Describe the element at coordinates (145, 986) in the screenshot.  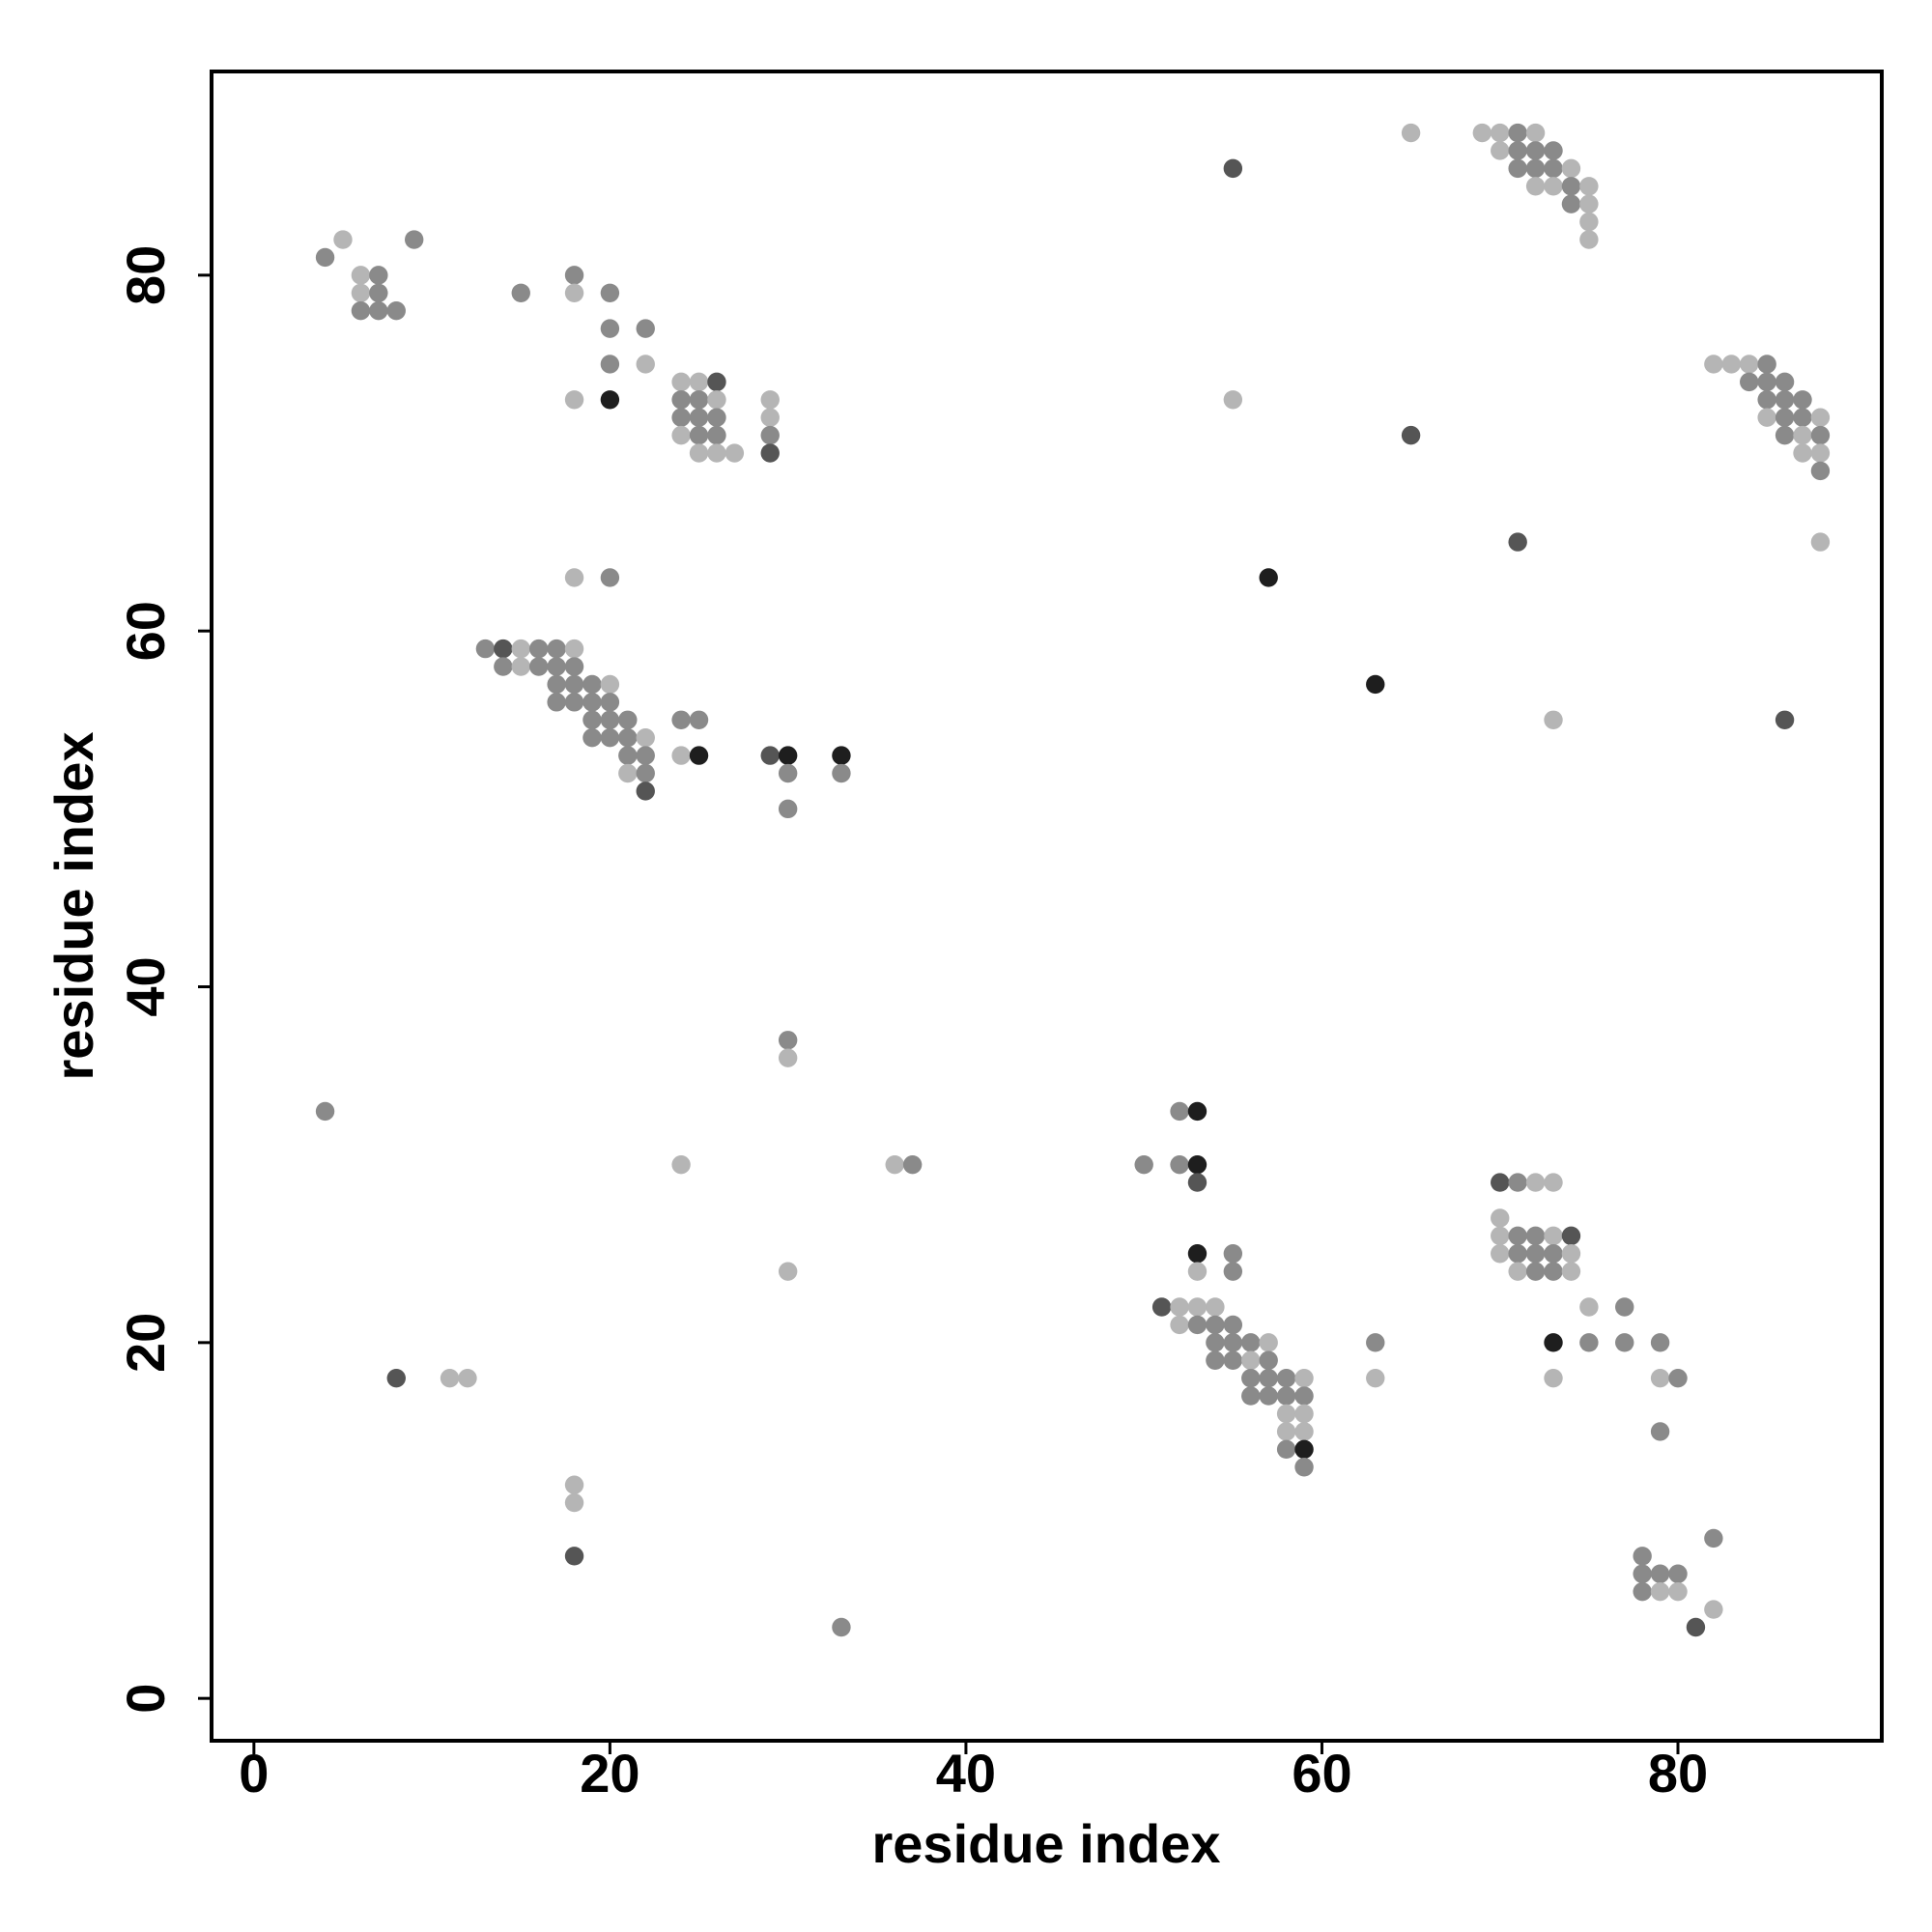
I see `y-tick-label: 40` at that location.